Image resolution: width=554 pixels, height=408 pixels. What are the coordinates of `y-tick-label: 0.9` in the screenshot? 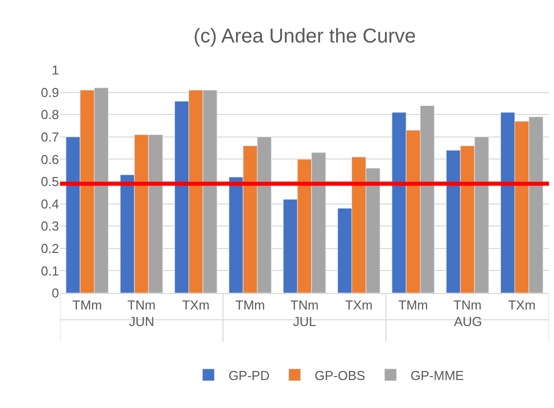 It's located at (49, 92).